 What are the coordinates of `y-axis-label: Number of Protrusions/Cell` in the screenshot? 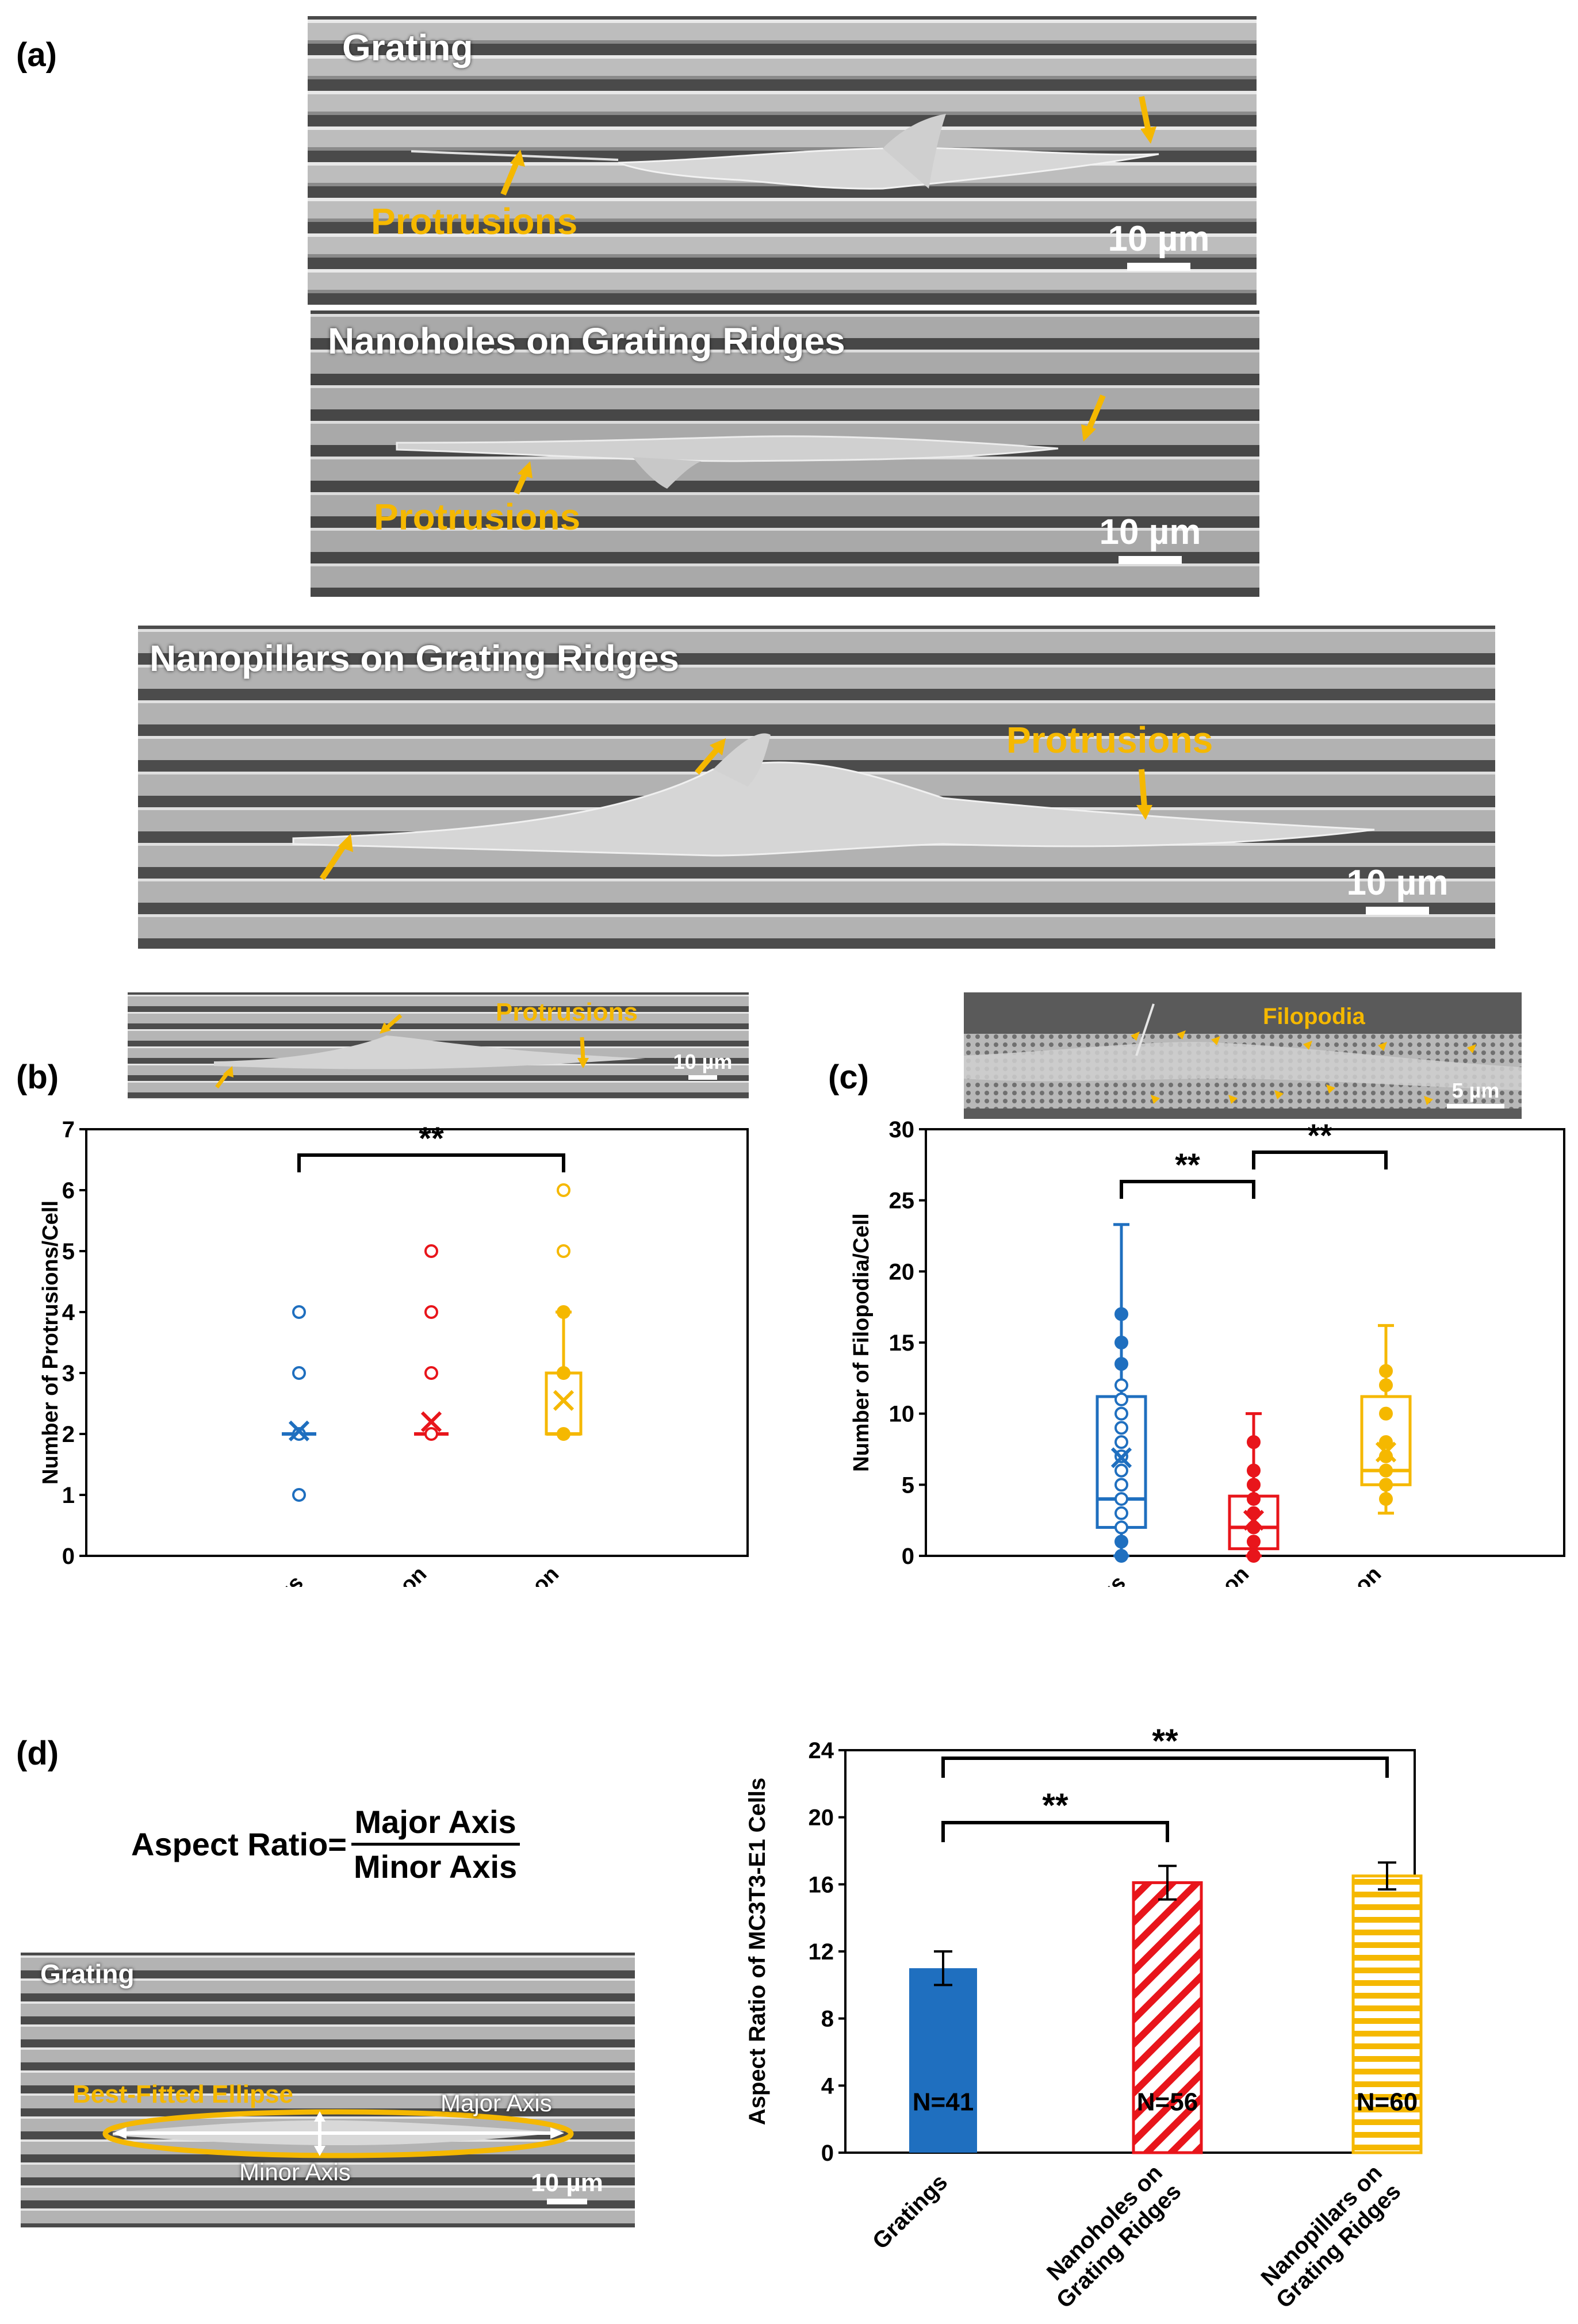 It's located at (51, 1343).